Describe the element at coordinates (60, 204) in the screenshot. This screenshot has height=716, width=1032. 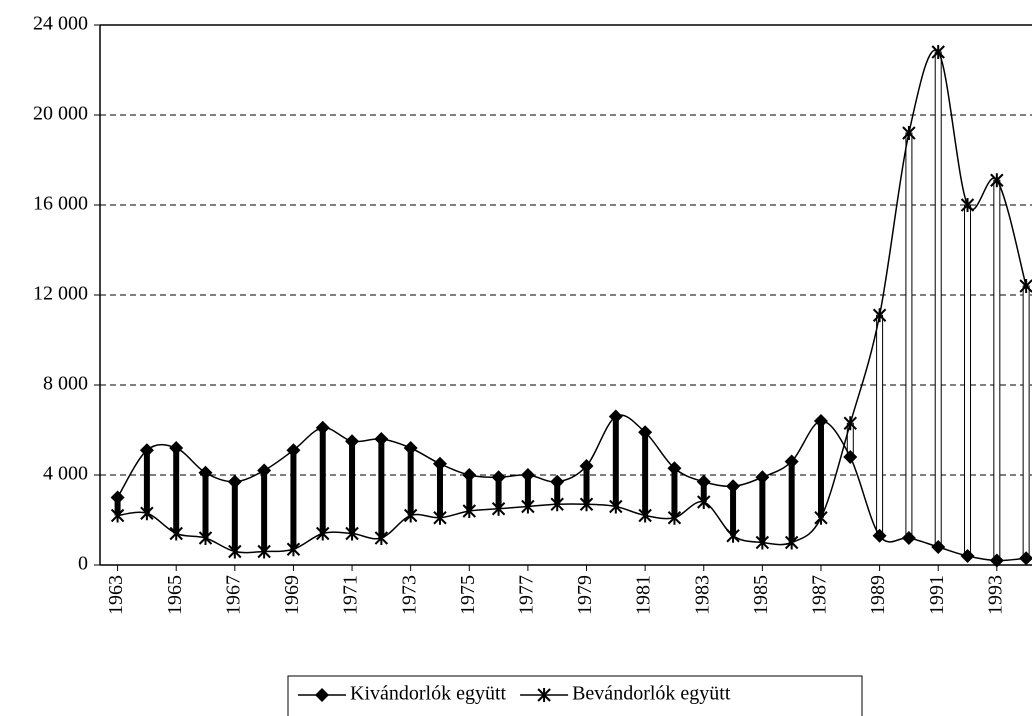
I see `y-tick-label: 16 000` at that location.